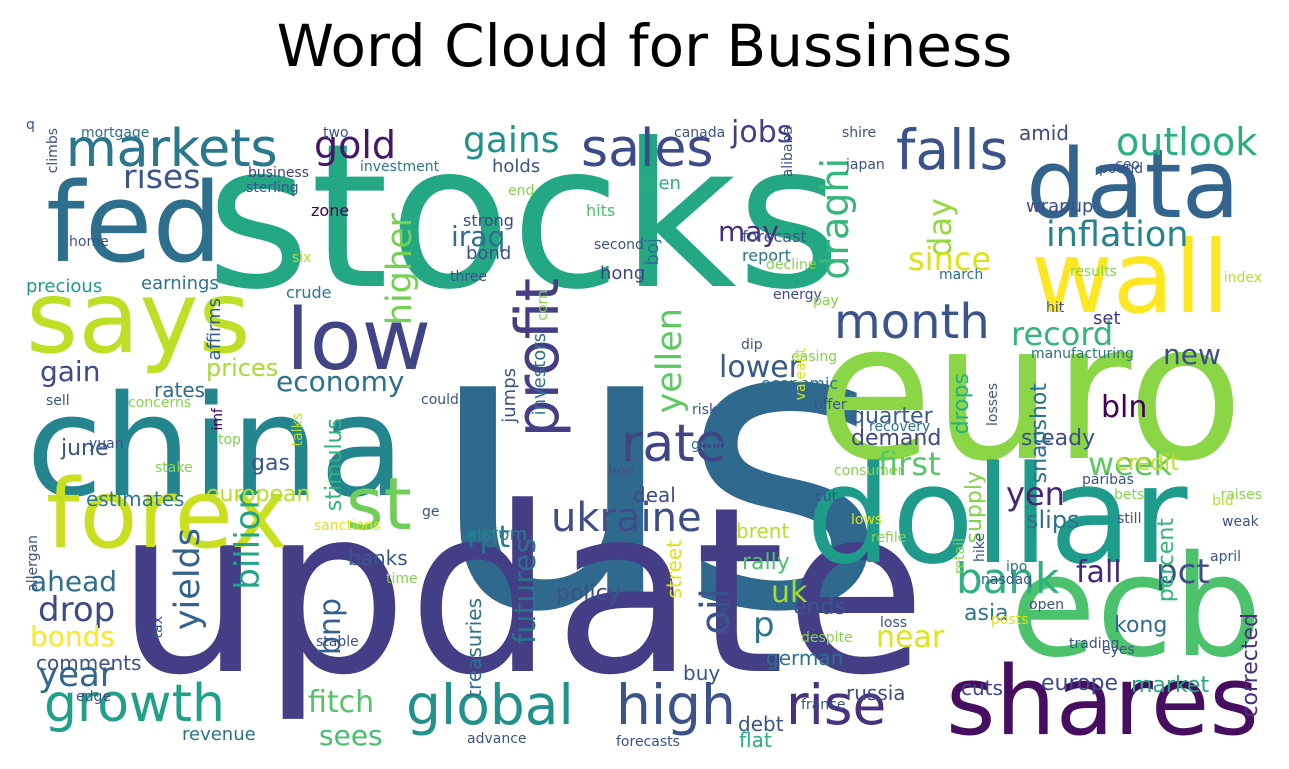 The width and height of the screenshot is (1289, 769). I want to click on word-advance: advance, so click(497, 739).